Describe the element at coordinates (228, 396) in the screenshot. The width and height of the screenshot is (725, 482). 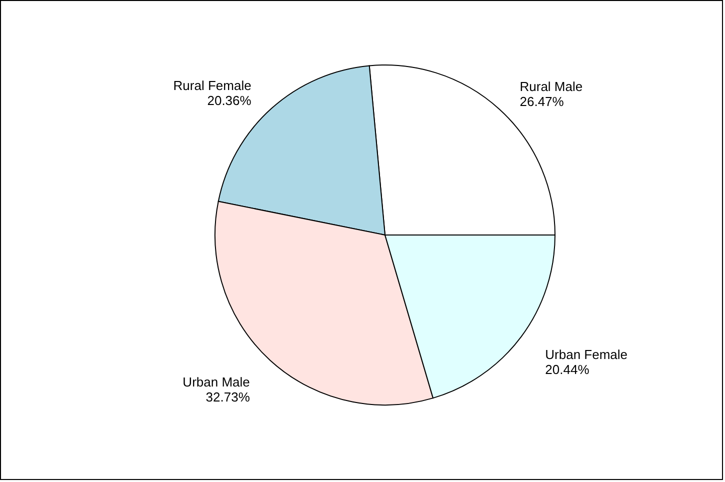
I see `data-label: 32.73%` at that location.